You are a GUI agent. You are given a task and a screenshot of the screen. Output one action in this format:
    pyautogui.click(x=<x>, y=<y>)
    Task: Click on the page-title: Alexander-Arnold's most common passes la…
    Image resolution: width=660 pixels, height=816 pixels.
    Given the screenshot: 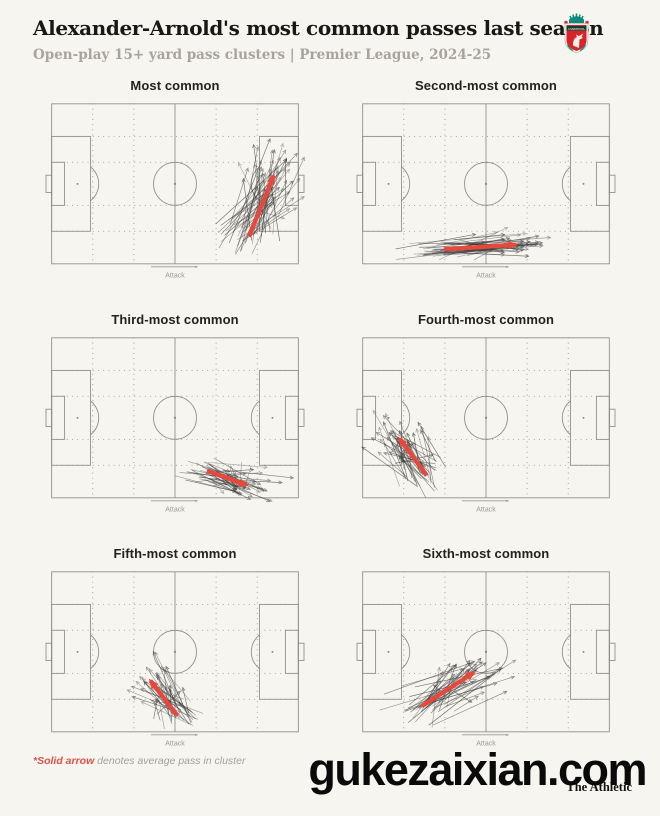 What is the action you would take?
    pyautogui.click(x=318, y=28)
    